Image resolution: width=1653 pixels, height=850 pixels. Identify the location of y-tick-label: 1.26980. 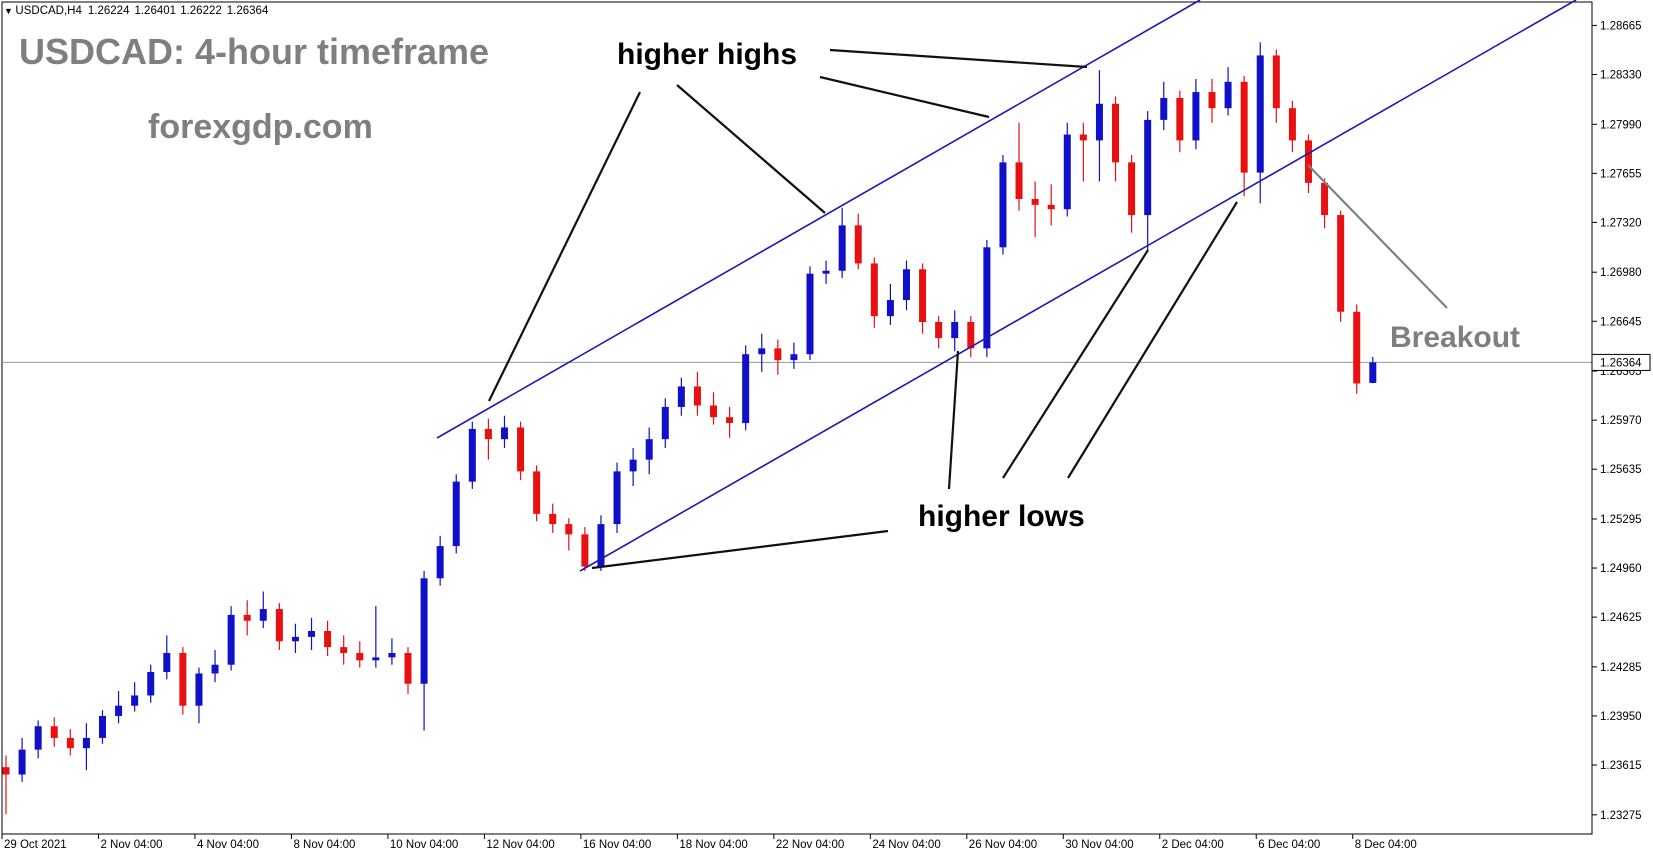
(1621, 273).